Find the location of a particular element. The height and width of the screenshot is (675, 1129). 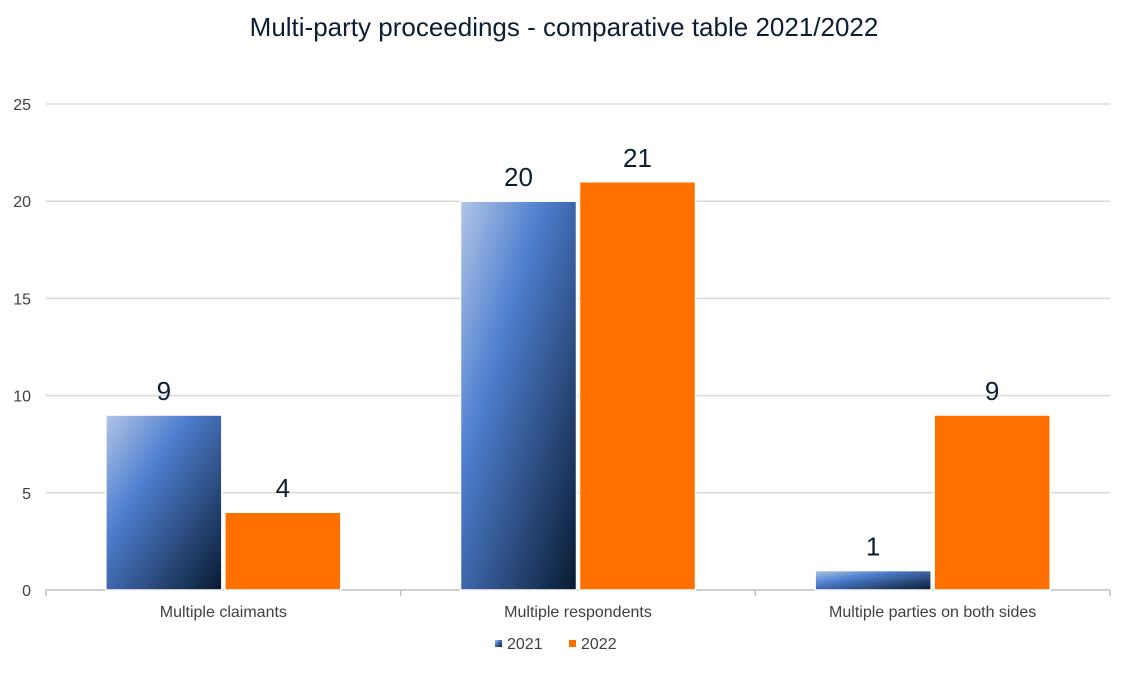

y-tick-label: 15 is located at coordinates (22, 299).